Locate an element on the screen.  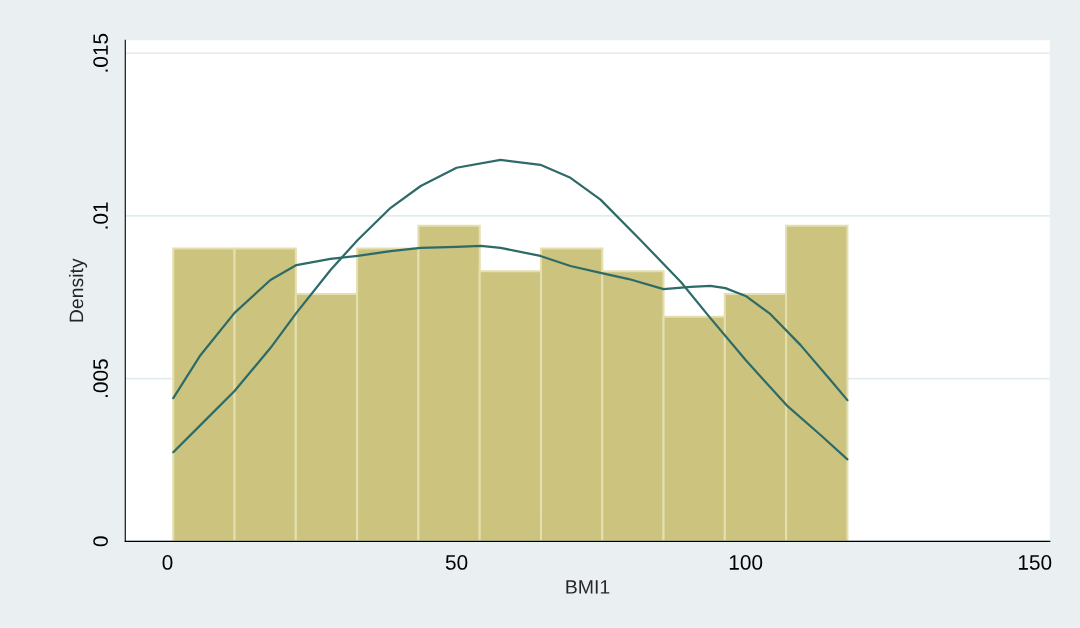
y-axis-title: Density is located at coordinates (78, 290).